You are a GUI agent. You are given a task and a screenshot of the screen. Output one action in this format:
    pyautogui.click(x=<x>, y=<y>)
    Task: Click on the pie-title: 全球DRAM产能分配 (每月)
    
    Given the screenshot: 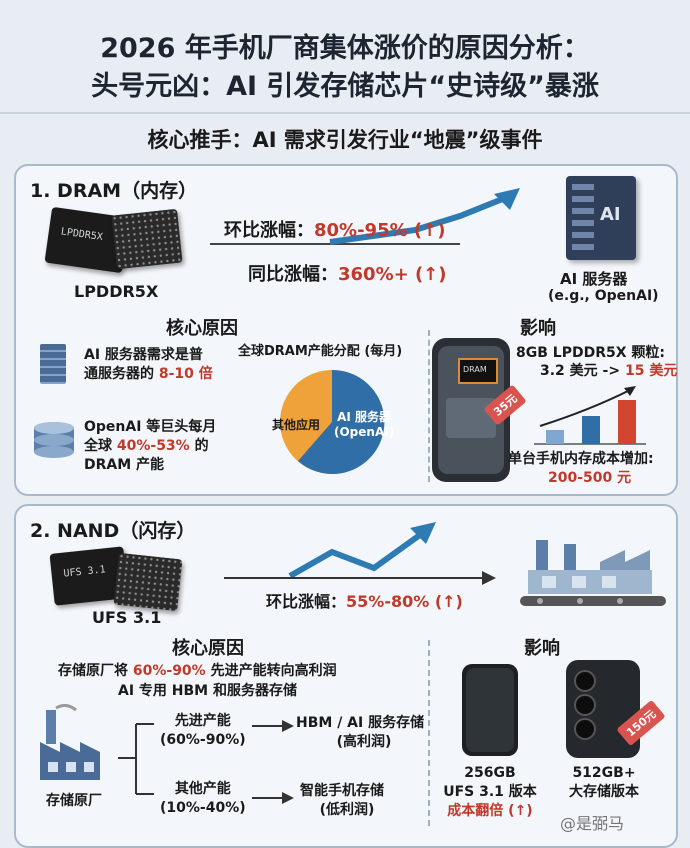 What is the action you would take?
    pyautogui.click(x=320, y=351)
    